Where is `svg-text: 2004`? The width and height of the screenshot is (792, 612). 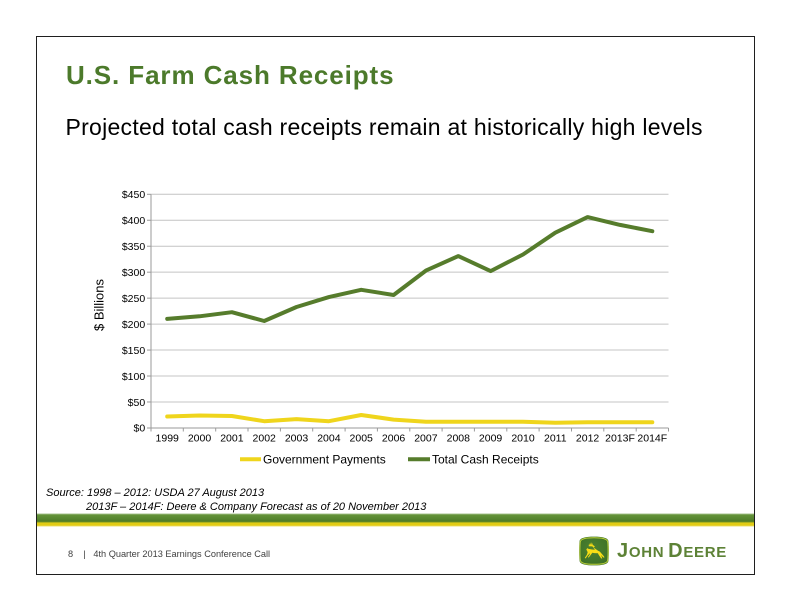
svg-text: 2004 is located at coordinates (329, 439).